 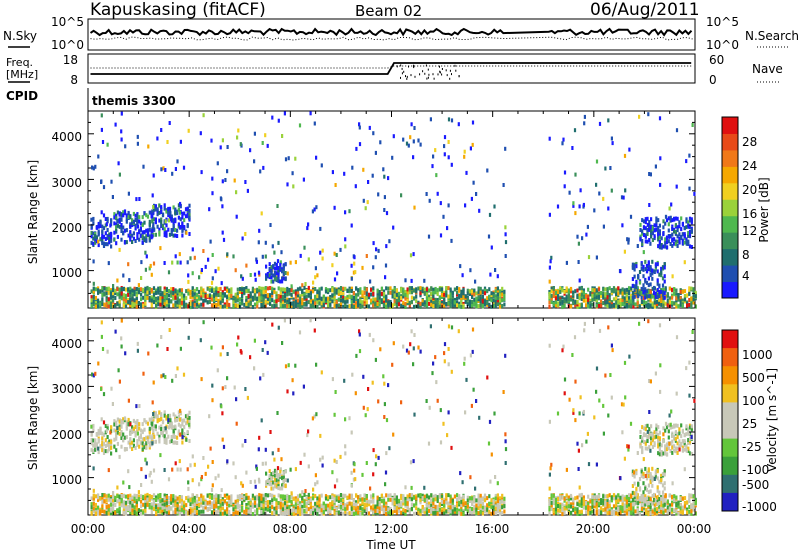 I want to click on power-ytick-3000: 3000, so click(x=66, y=183).